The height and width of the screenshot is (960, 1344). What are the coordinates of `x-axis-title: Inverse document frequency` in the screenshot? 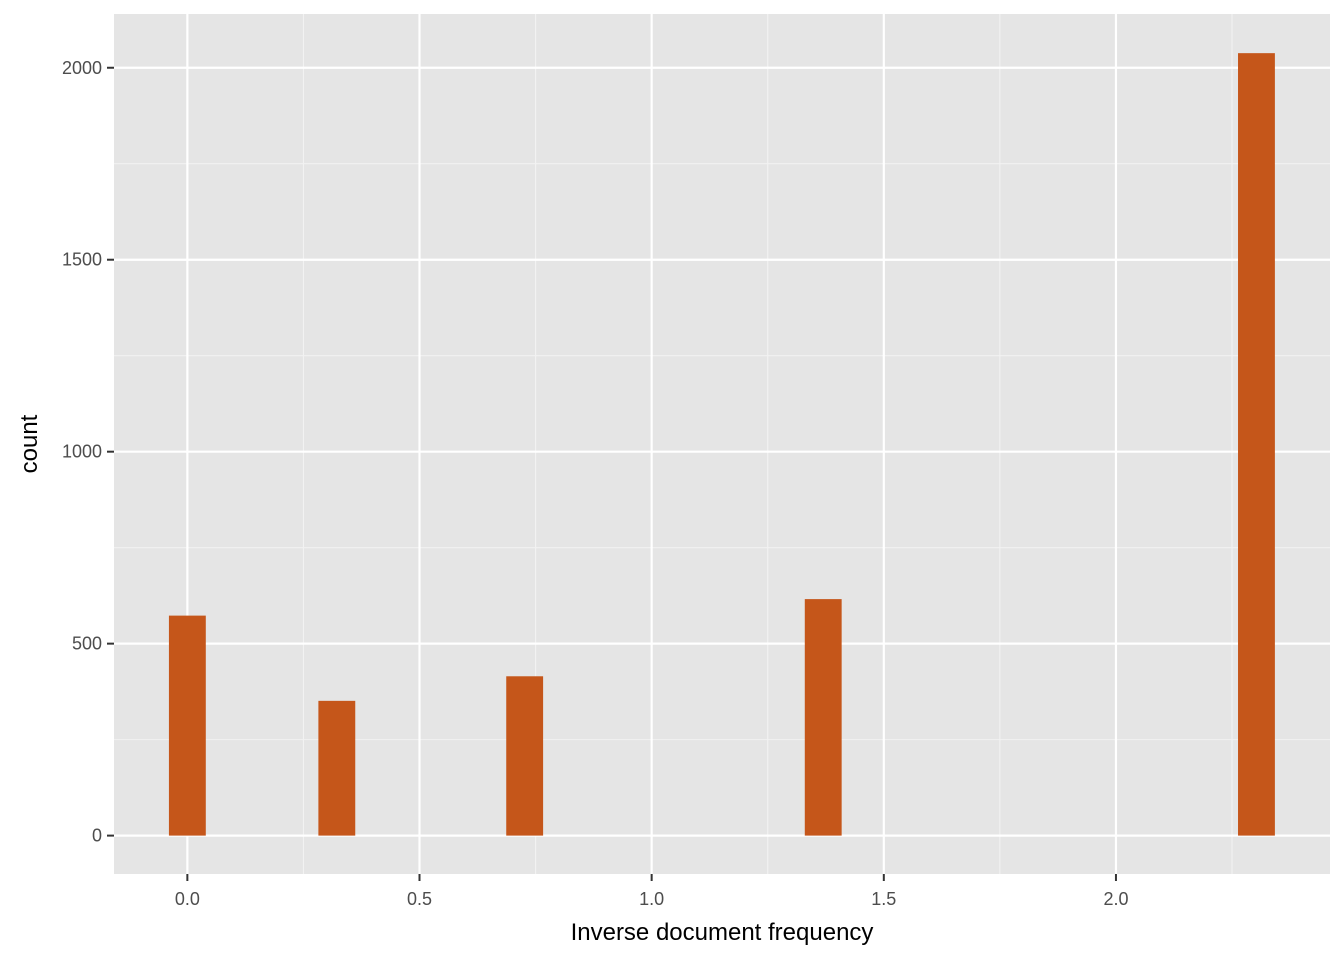 It's located at (722, 932).